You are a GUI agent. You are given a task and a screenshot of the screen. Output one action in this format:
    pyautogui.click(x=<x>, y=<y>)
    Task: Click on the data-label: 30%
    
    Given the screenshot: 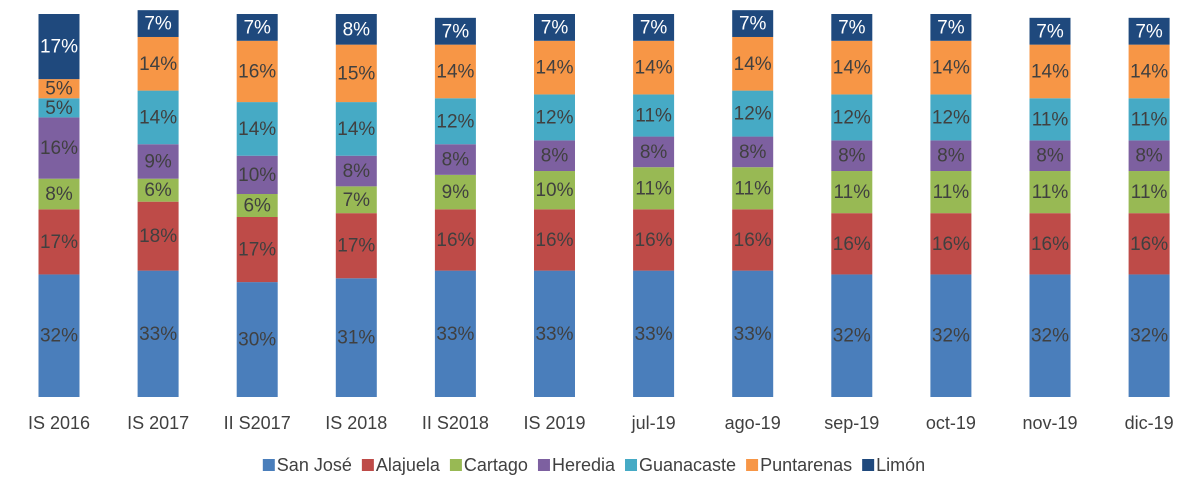 What is the action you would take?
    pyautogui.click(x=257, y=340)
    